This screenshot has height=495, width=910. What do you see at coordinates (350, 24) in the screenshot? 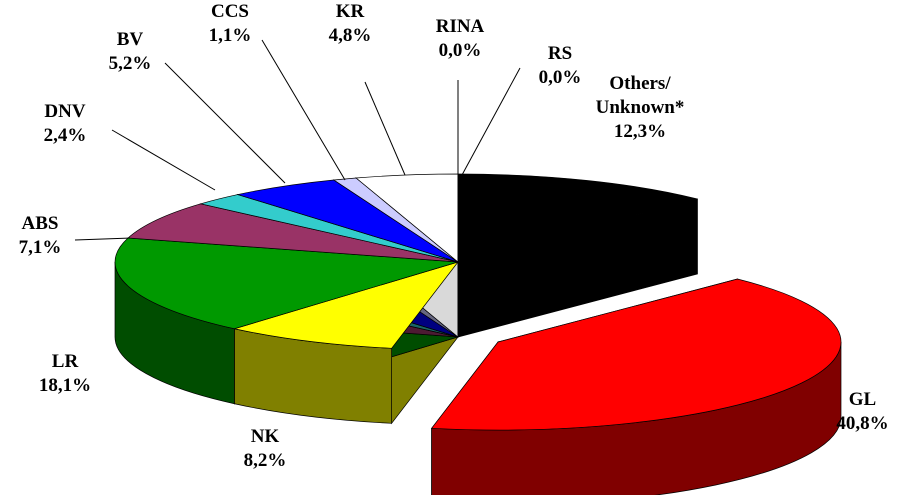
I see `slice-label: KR 4,8%` at bounding box center [350, 24].